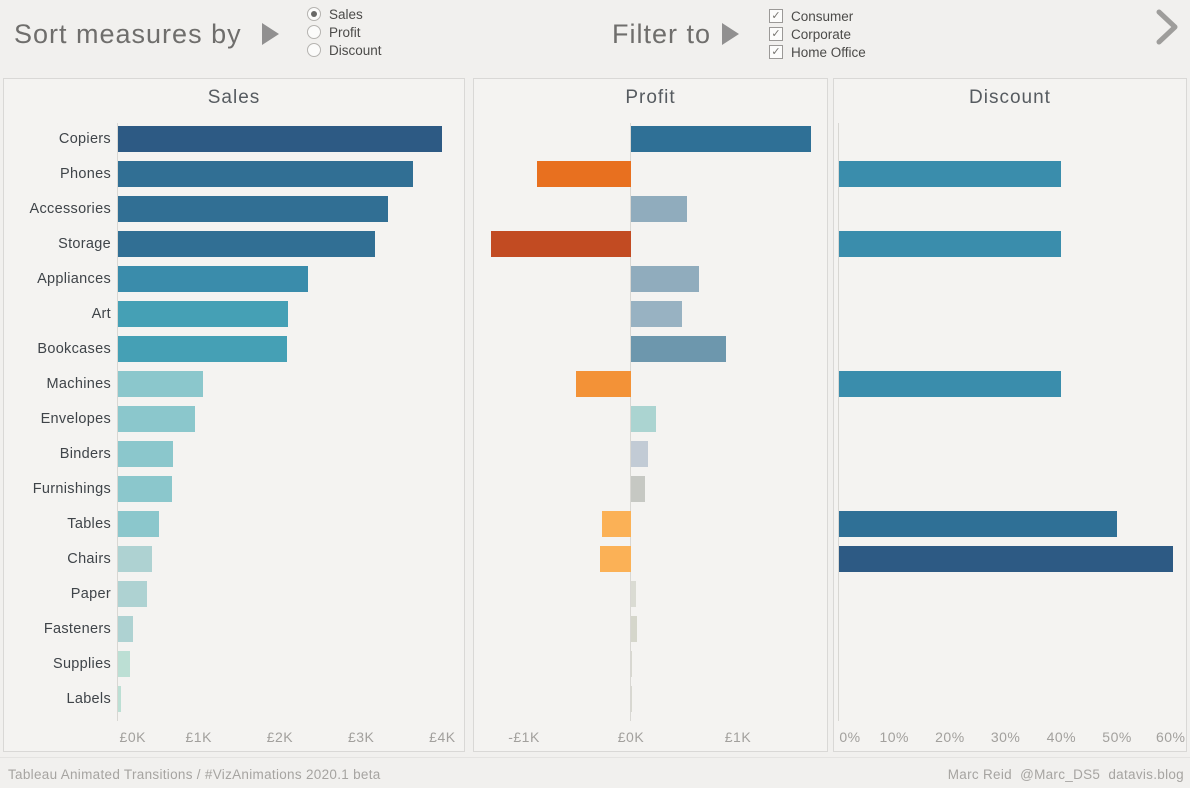  I want to click on category-label-fasteners: Fasteners, so click(77, 628).